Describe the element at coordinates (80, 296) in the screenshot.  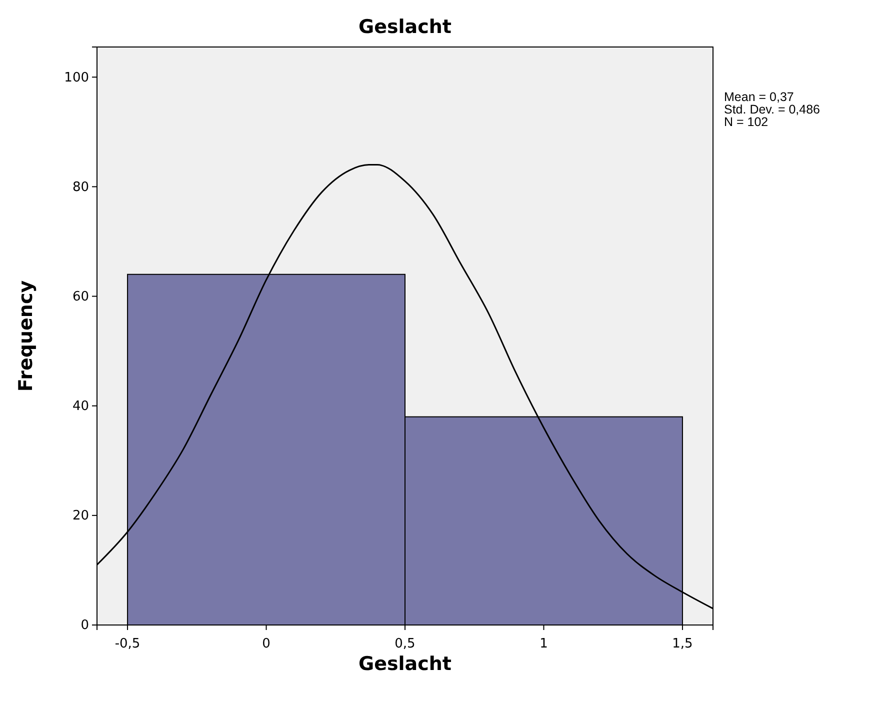
I see `y-tick-label: 60` at that location.